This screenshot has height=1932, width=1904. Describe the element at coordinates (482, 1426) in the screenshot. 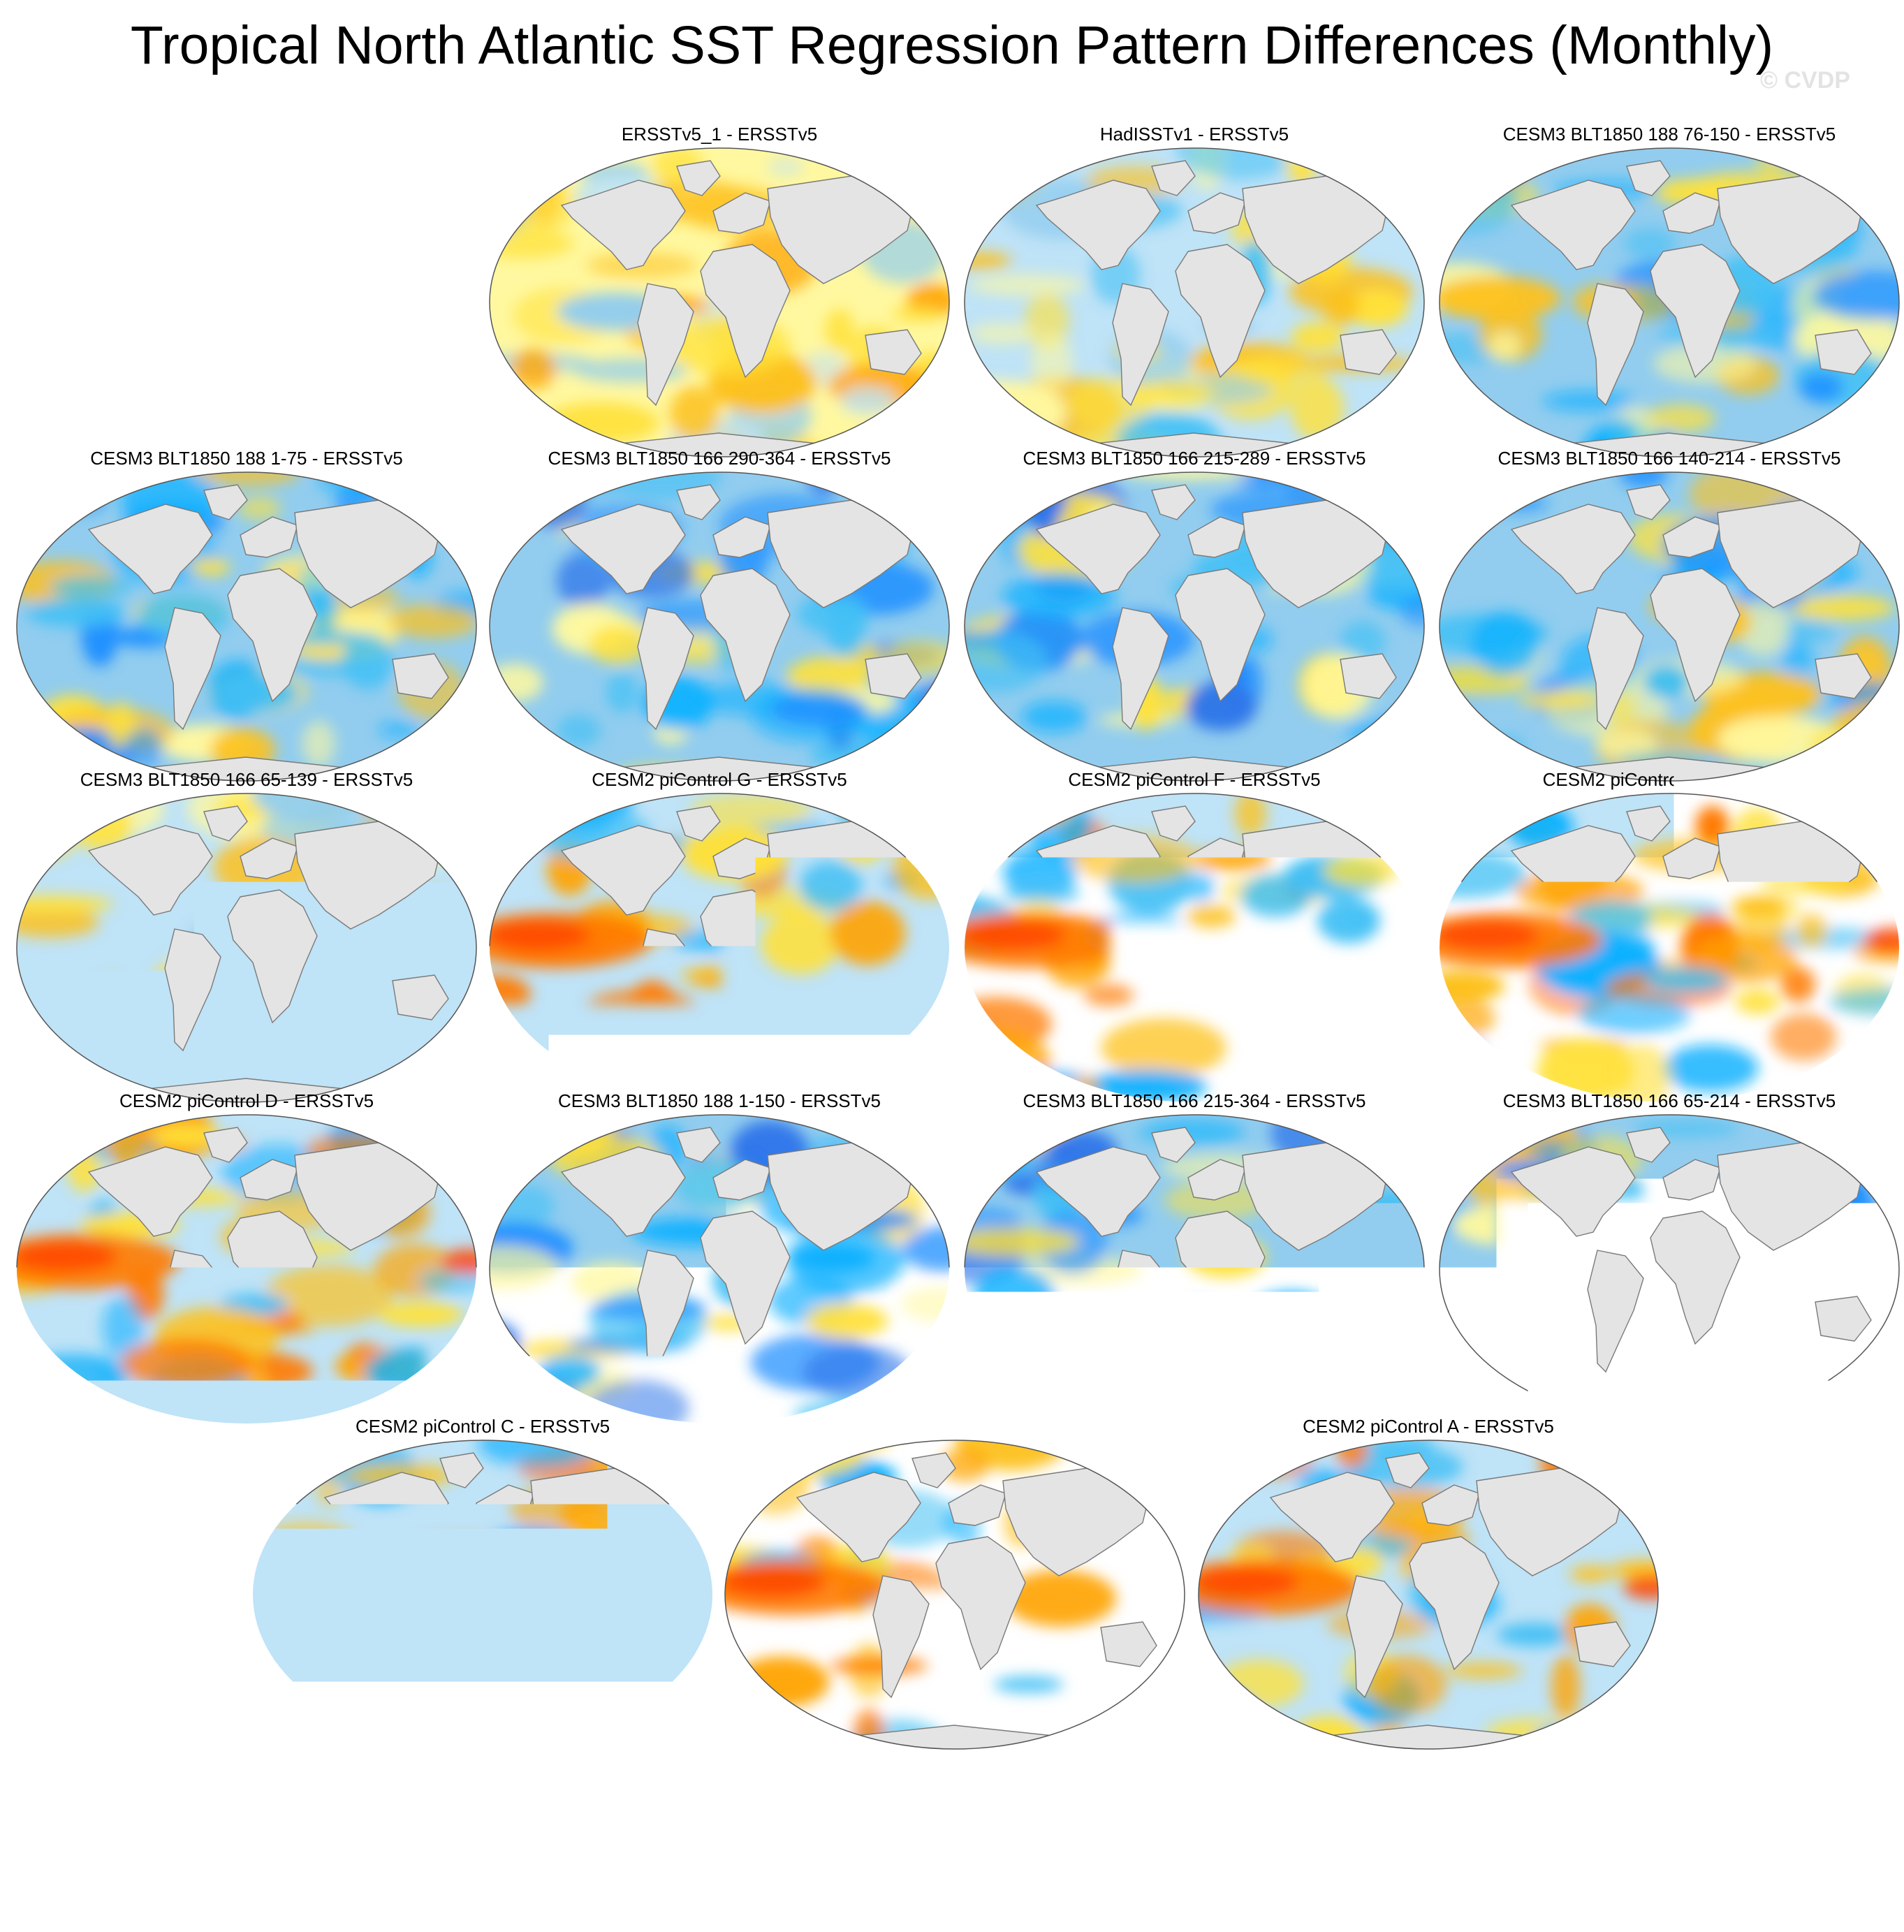

I see `panel-title: CESM2 piControl C - ERSSTv5` at that location.